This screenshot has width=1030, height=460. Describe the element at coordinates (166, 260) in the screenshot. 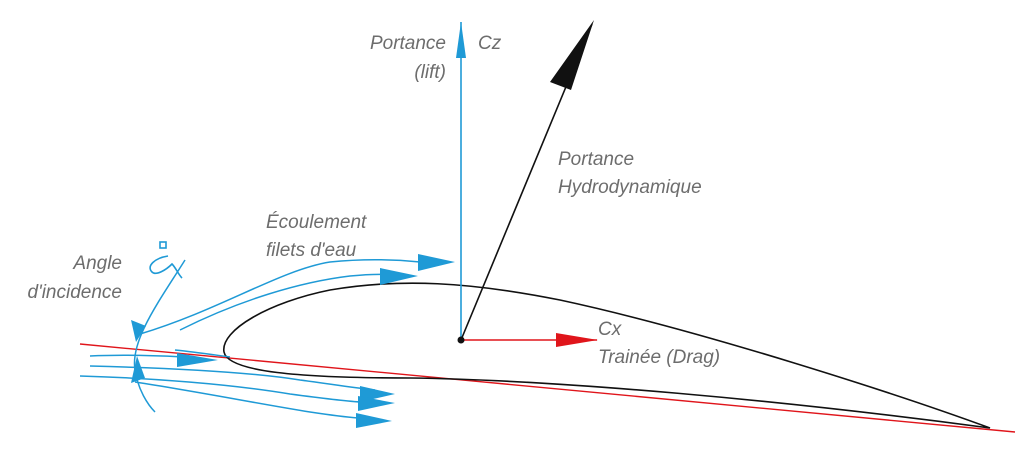

I see `alpha-symbol` at that location.